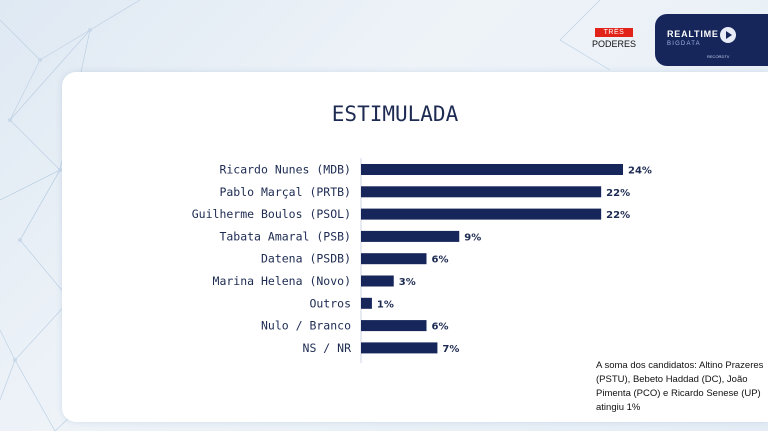 This screenshot has height=431, width=768. Describe the element at coordinates (613, 44) in the screenshot. I see `tres-poderes-logo-bottom: PODERES` at that location.